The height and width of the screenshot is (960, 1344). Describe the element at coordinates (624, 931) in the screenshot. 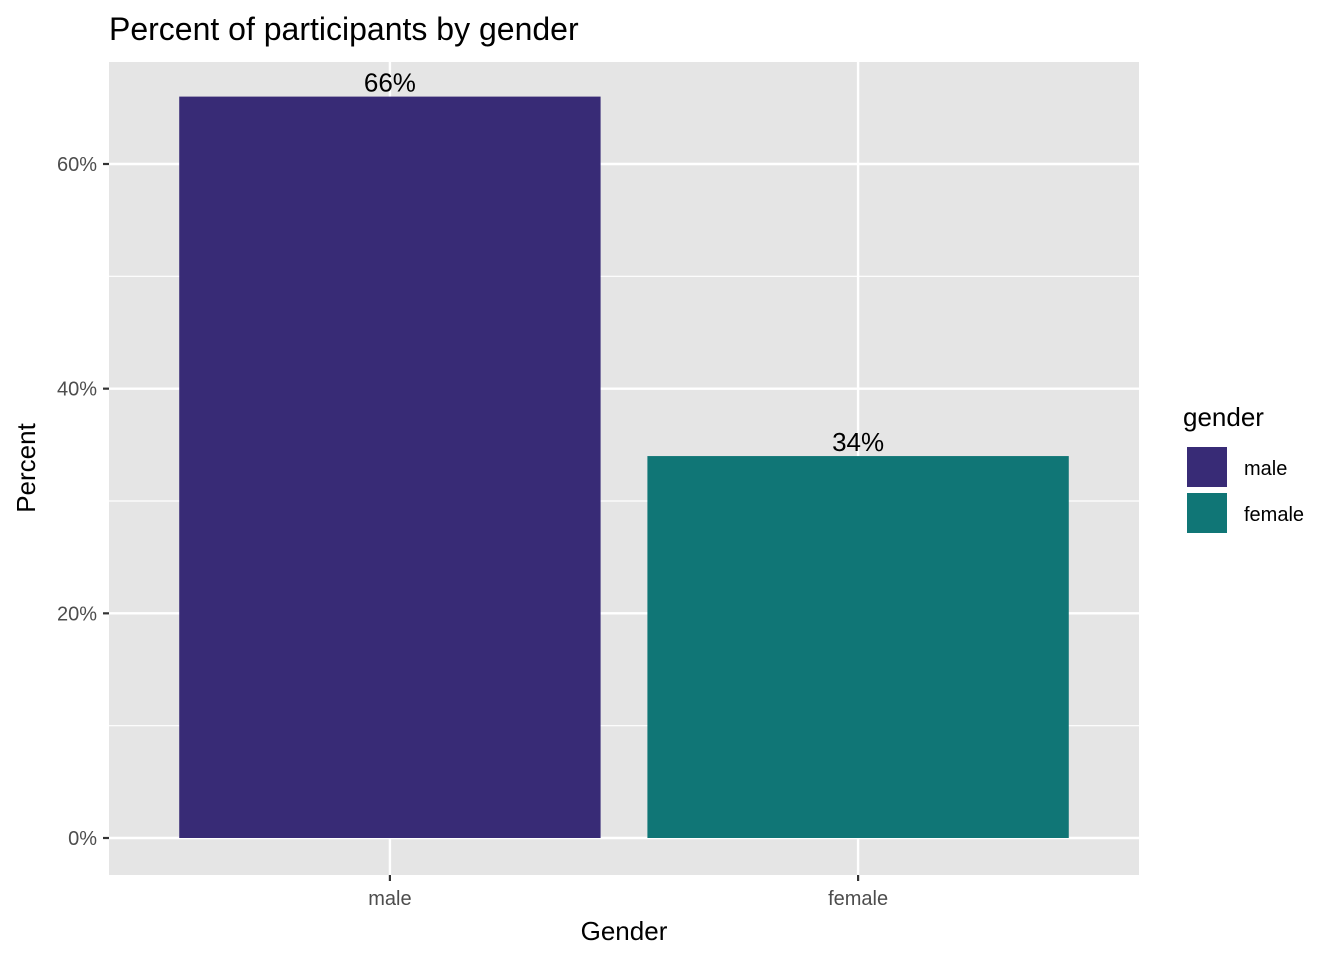

I see `x-axis-title: Gender` at that location.